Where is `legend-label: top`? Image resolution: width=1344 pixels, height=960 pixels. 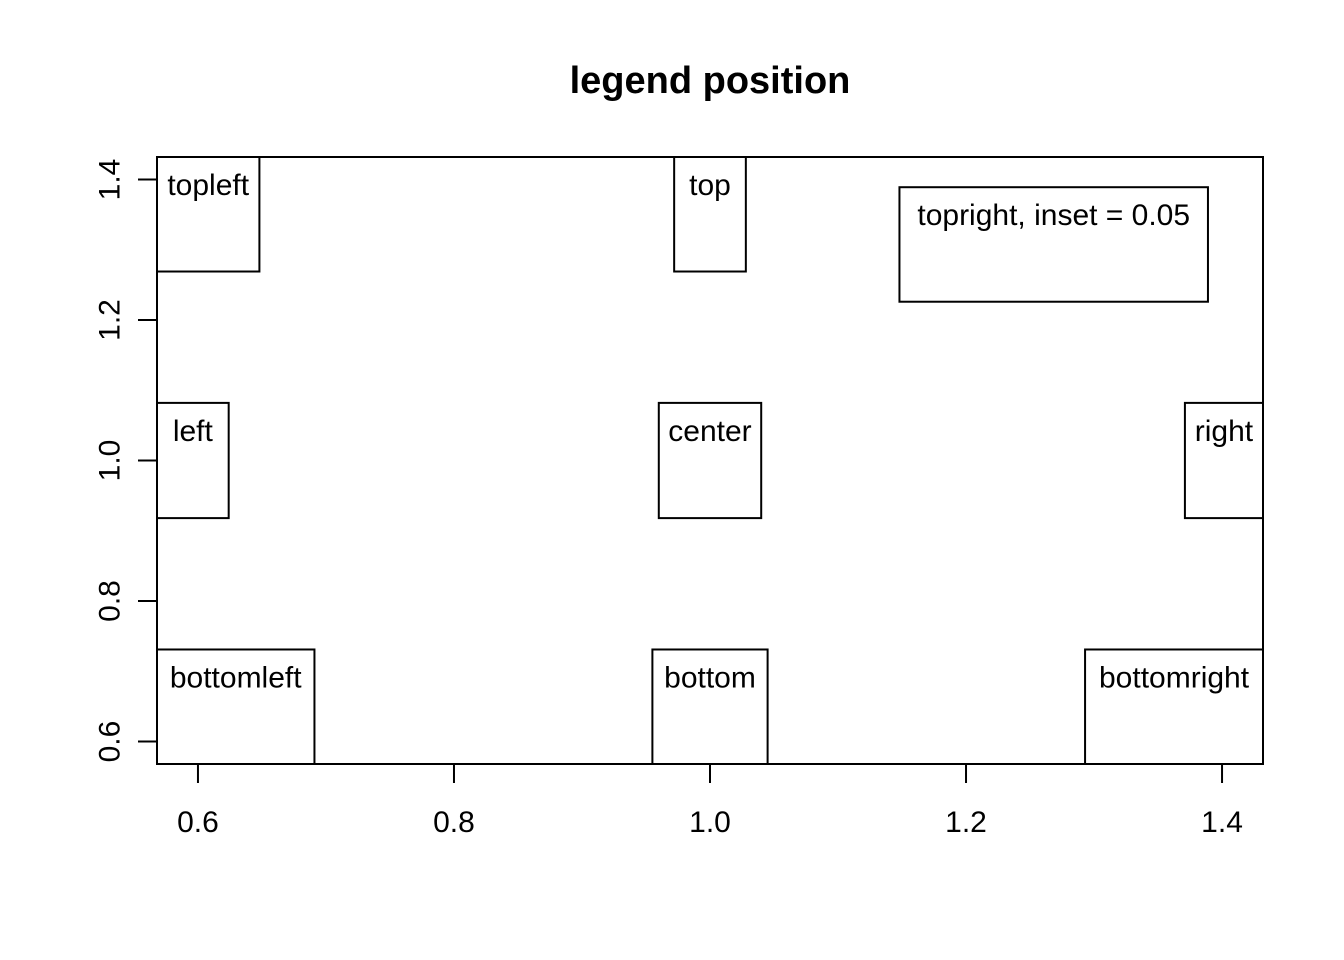 legend-label: top is located at coordinates (710, 185).